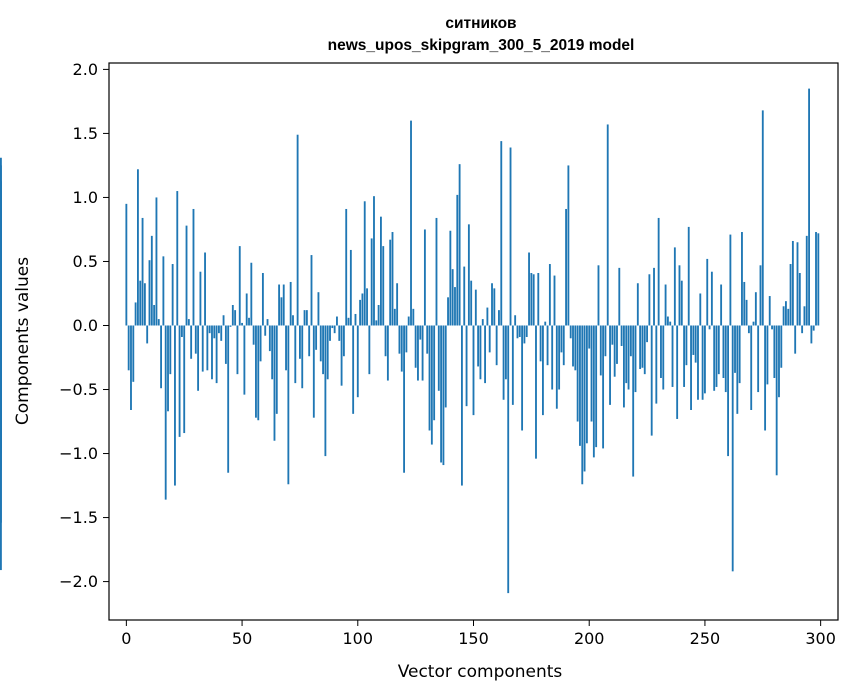 The height and width of the screenshot is (696, 867). I want to click on y-tick-label: 1.0, so click(85, 197).